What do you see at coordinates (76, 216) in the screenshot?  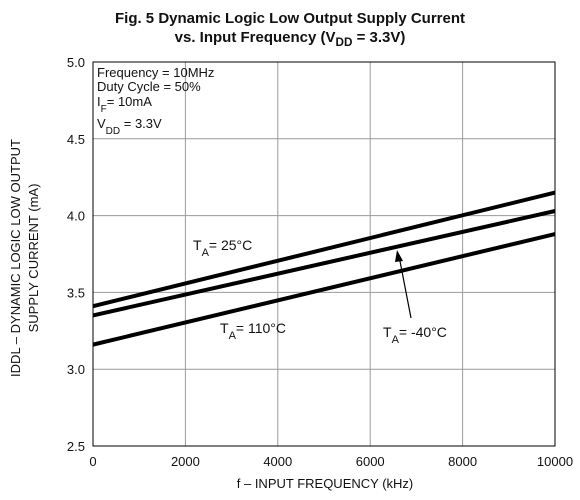 I see `y-tick-label: 4.0` at bounding box center [76, 216].